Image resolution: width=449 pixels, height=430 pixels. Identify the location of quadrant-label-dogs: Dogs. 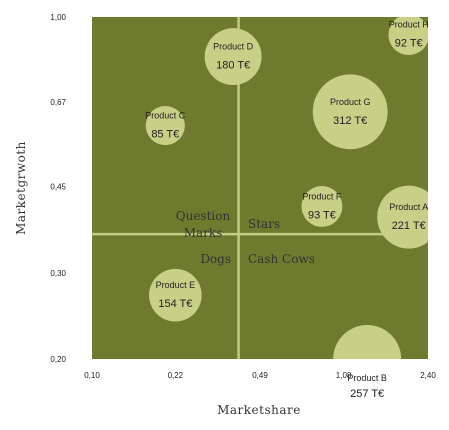
(215, 259).